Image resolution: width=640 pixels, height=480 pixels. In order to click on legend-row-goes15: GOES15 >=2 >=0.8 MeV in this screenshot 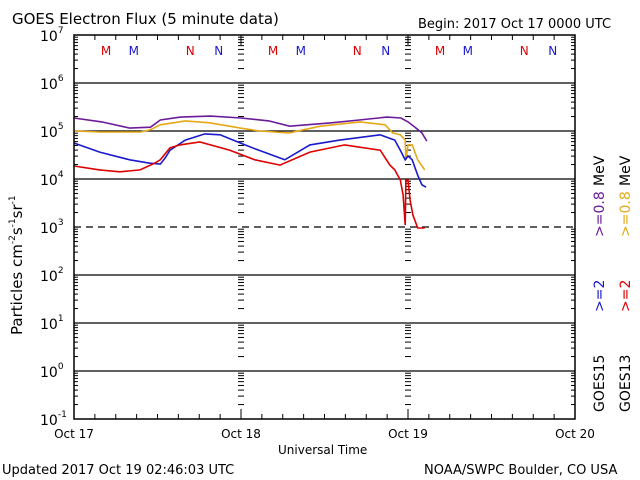, I will do `click(600, 283)`.